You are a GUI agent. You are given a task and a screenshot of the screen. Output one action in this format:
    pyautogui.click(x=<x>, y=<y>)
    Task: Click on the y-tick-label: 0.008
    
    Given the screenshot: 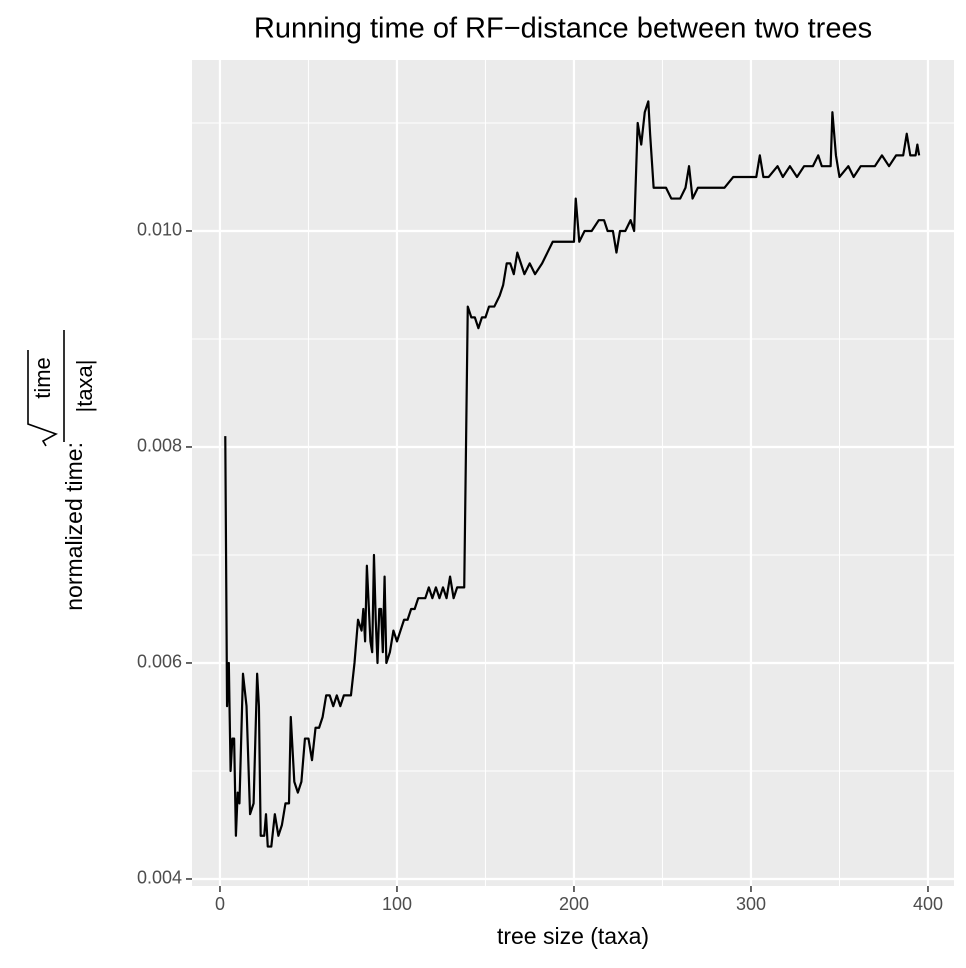 What is the action you would take?
    pyautogui.click(x=159, y=446)
    